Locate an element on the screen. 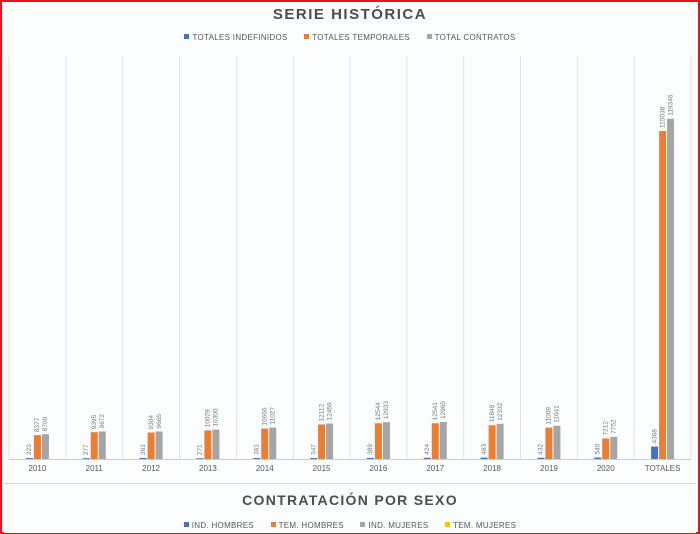  legend-item-ind-mujeres: IND. MUJERES is located at coordinates (394, 525).